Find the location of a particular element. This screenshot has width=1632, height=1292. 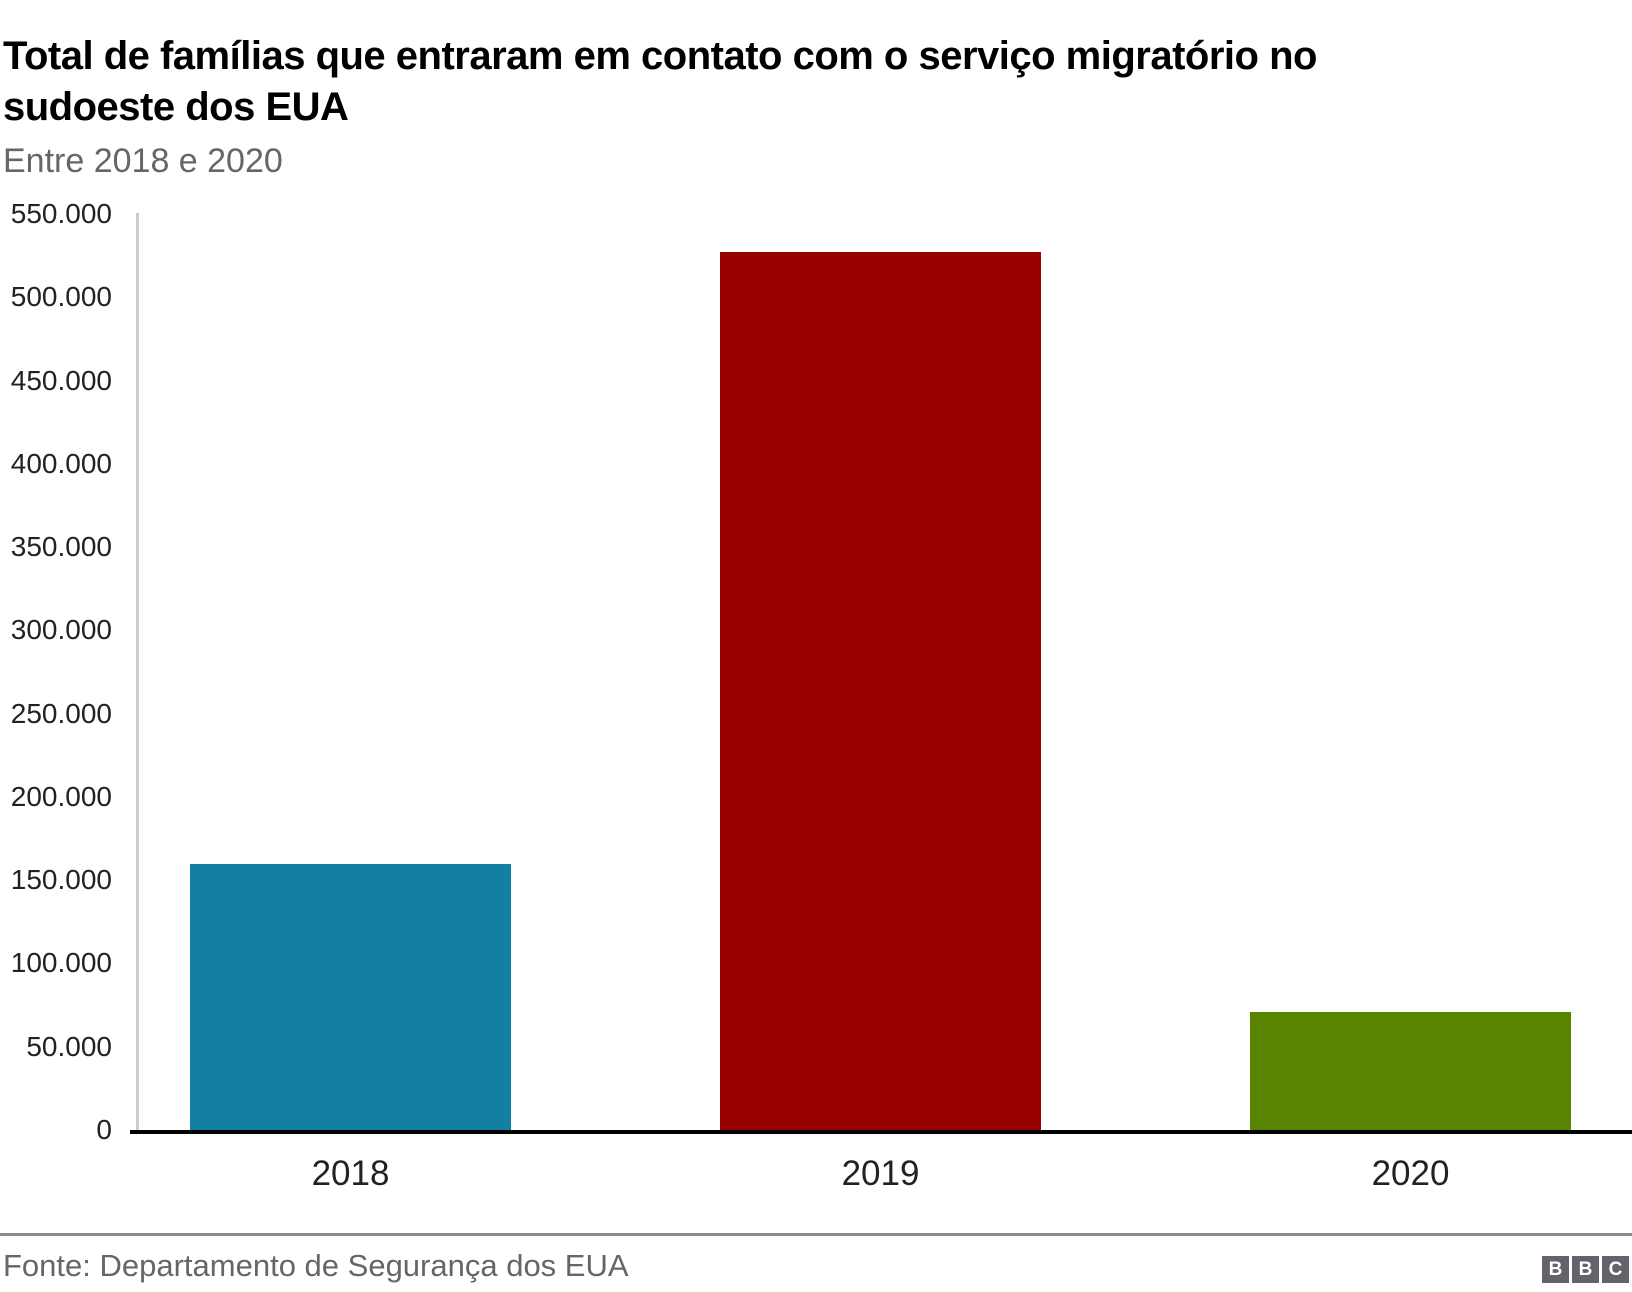

y-tick-label-350.000: 350.000 is located at coordinates (61, 547).